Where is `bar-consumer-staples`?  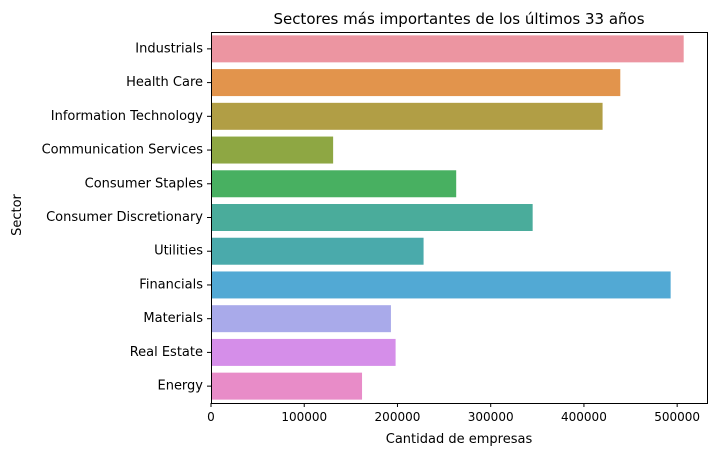
bar-consumer-staples is located at coordinates (334, 184).